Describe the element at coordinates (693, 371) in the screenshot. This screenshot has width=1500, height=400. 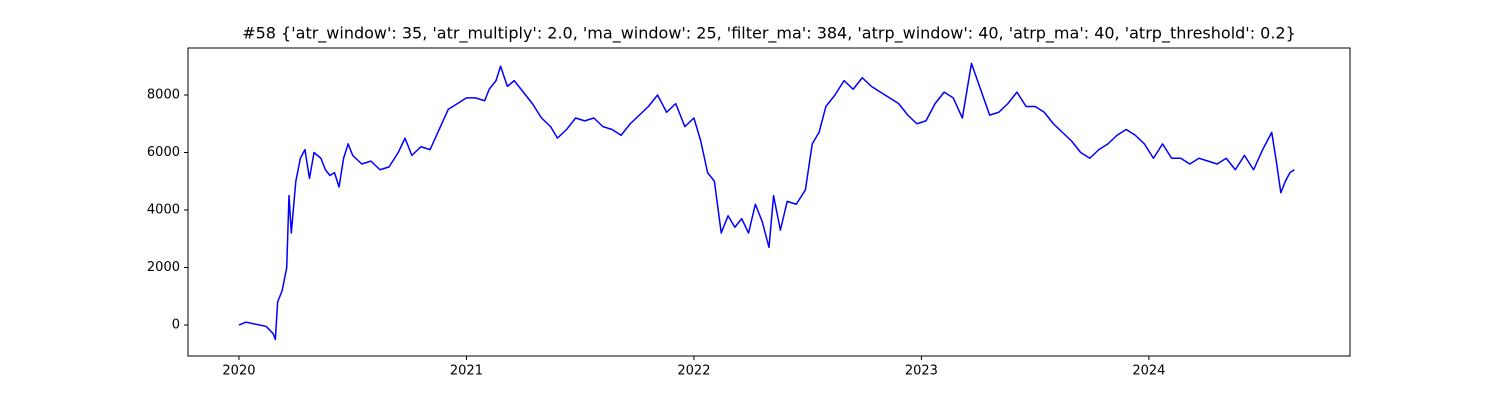
I see `x-tick-label: 2022` at that location.